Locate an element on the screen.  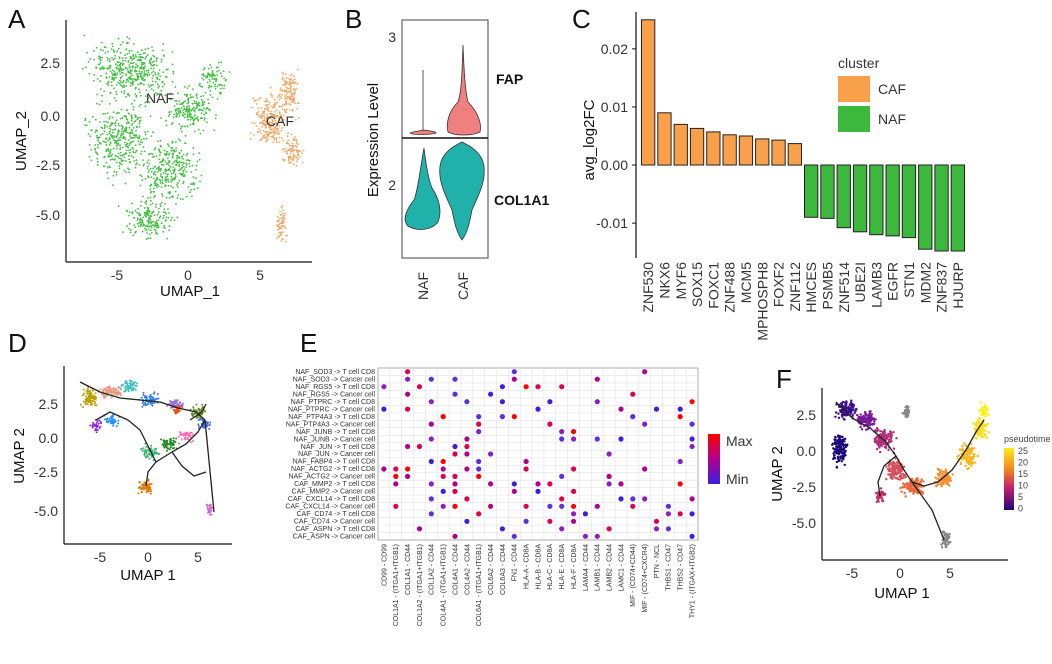
row-label: CAF_MMP2 -> Cancer cell is located at coordinates (334, 492).